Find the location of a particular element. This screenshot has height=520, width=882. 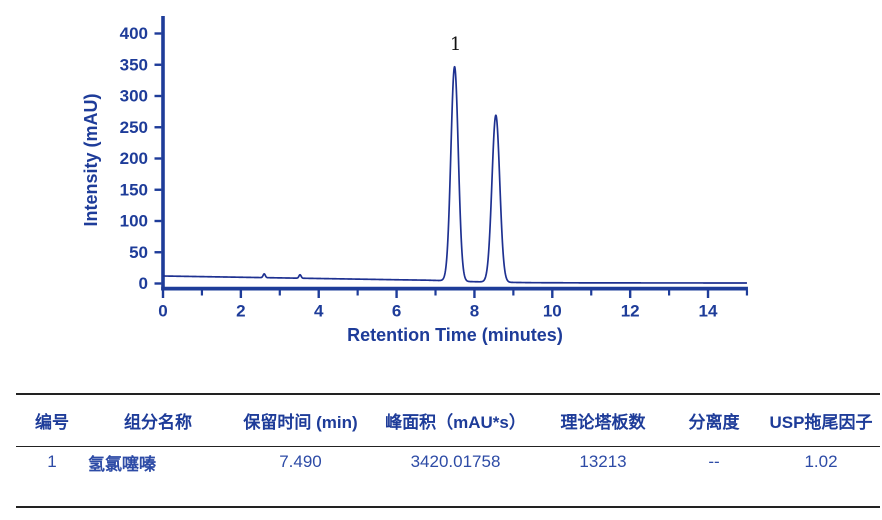

cell-component: 氢氯噻嗪 is located at coordinates (122, 464).